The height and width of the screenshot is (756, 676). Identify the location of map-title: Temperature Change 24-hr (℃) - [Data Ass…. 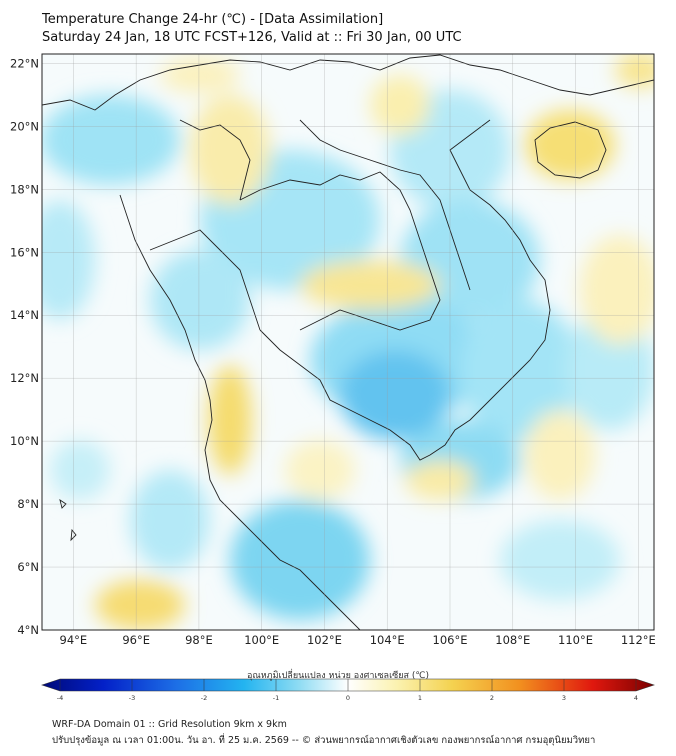
(213, 19).